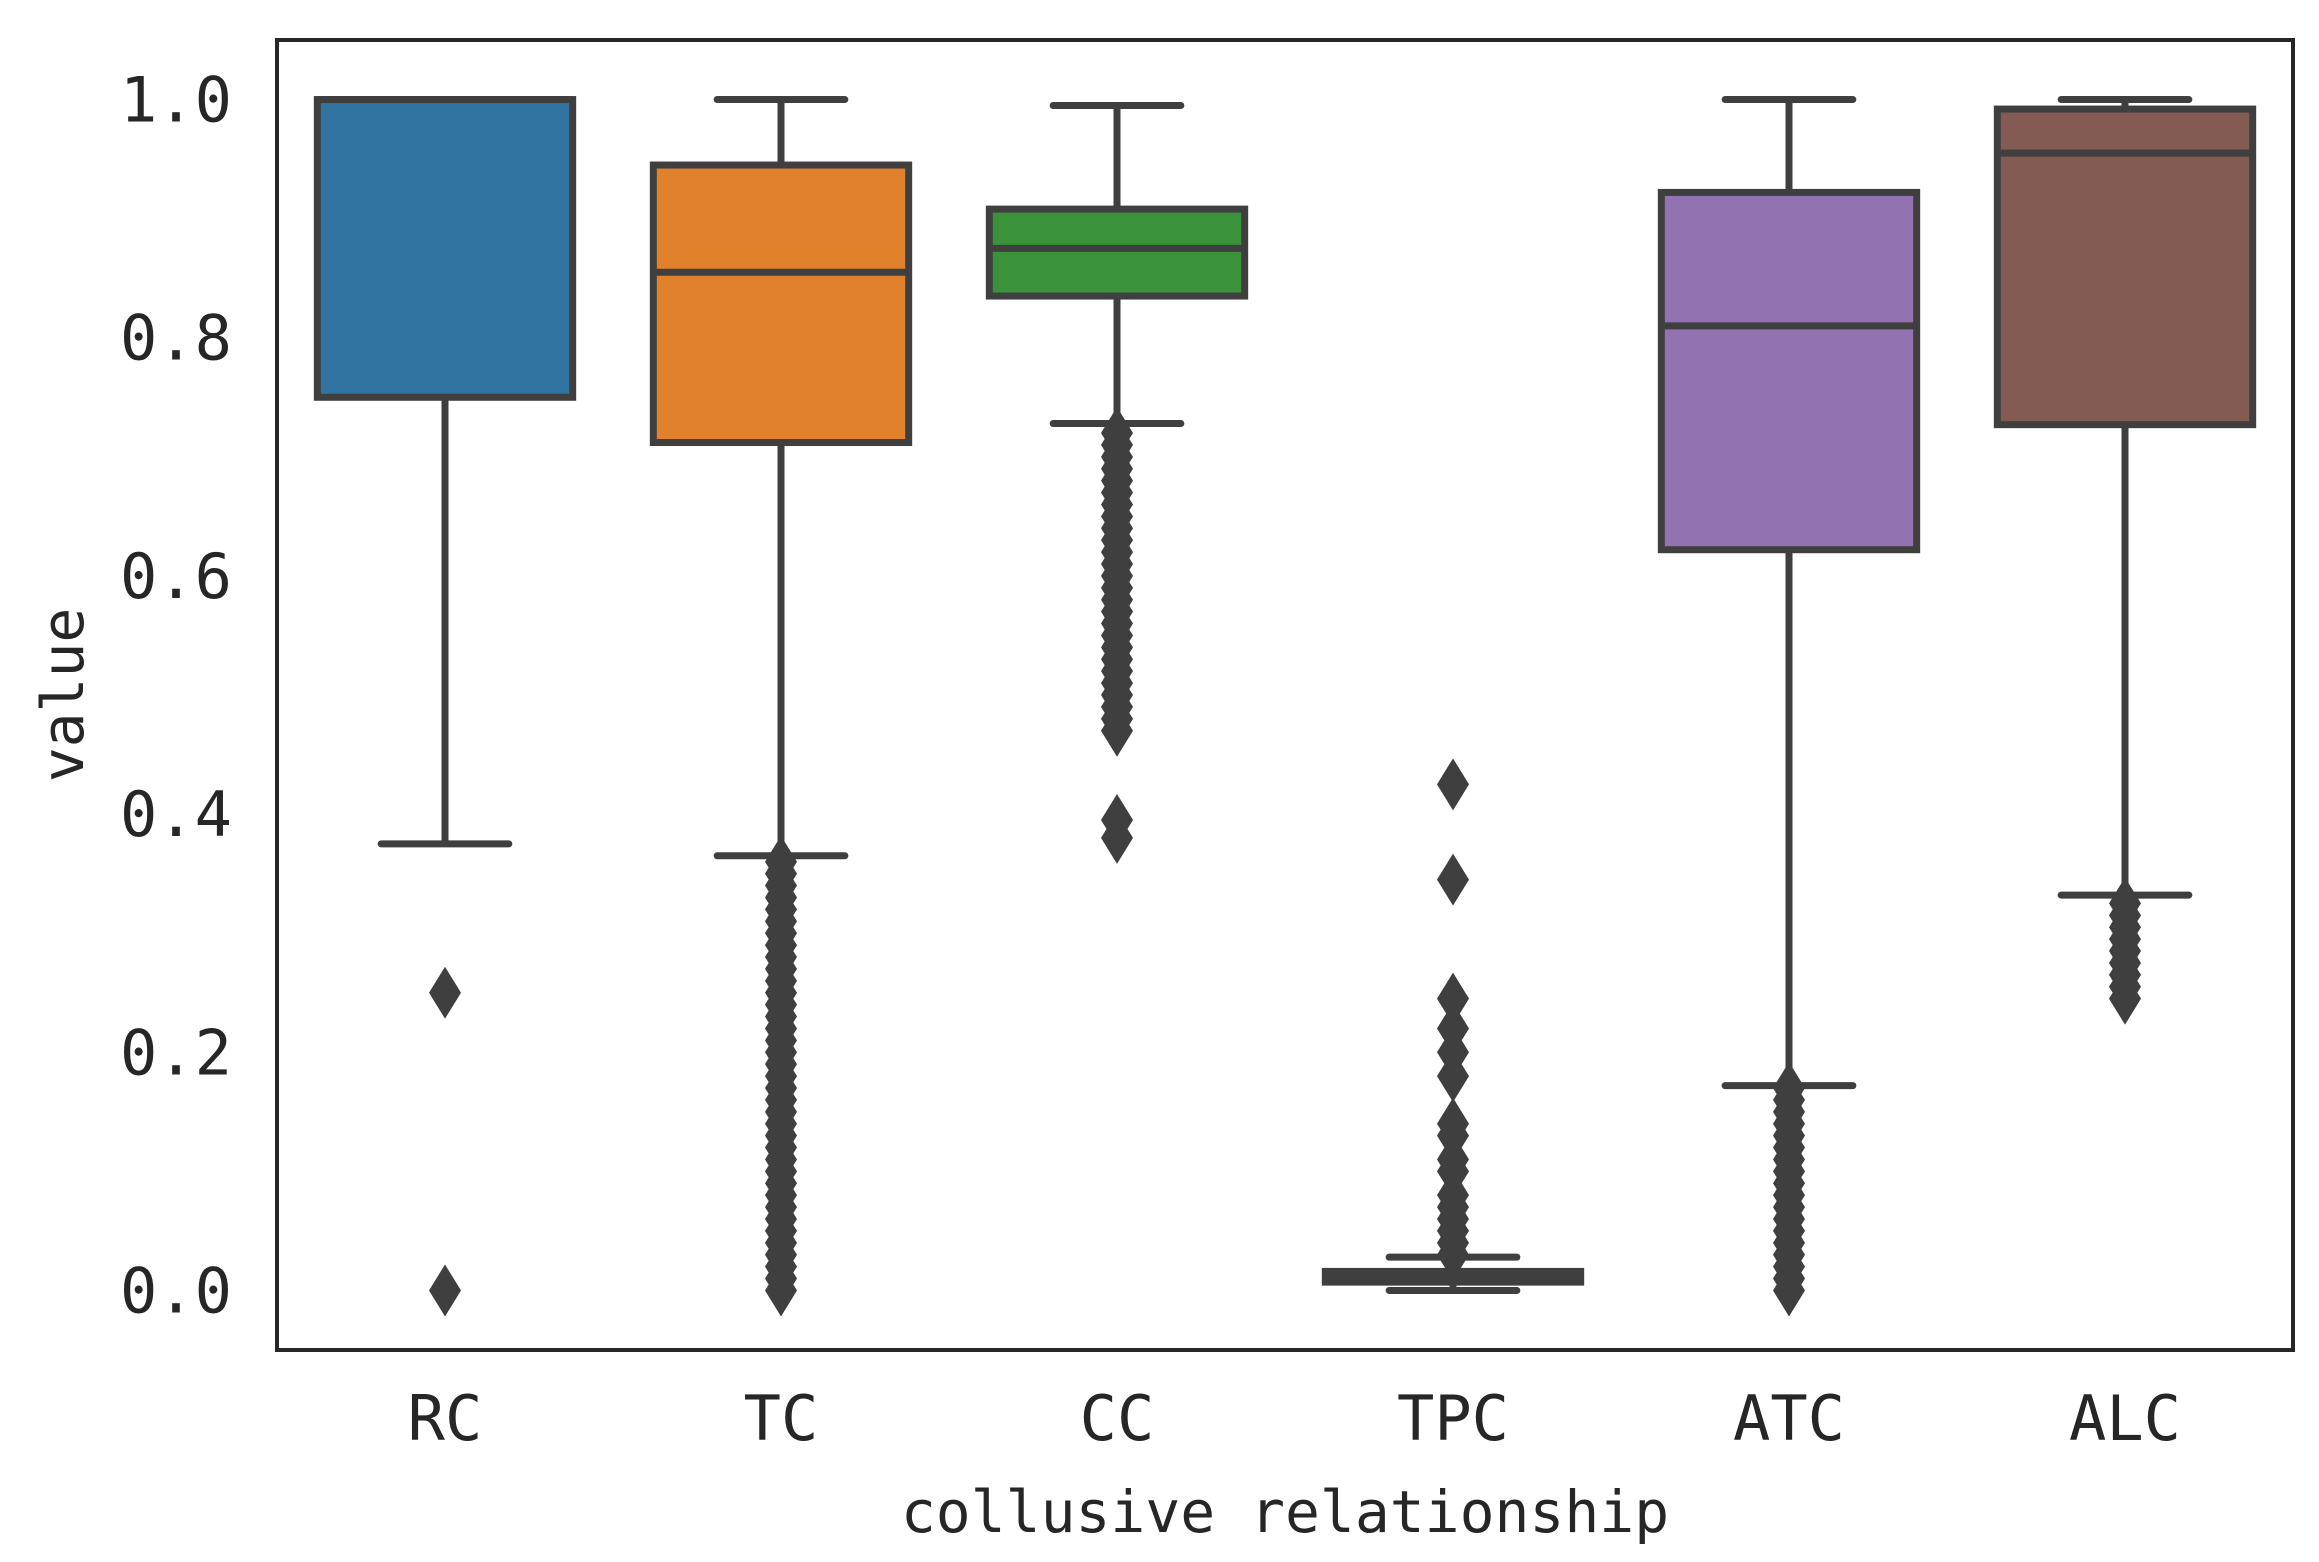  I want to click on box-tc, so click(781, 706).